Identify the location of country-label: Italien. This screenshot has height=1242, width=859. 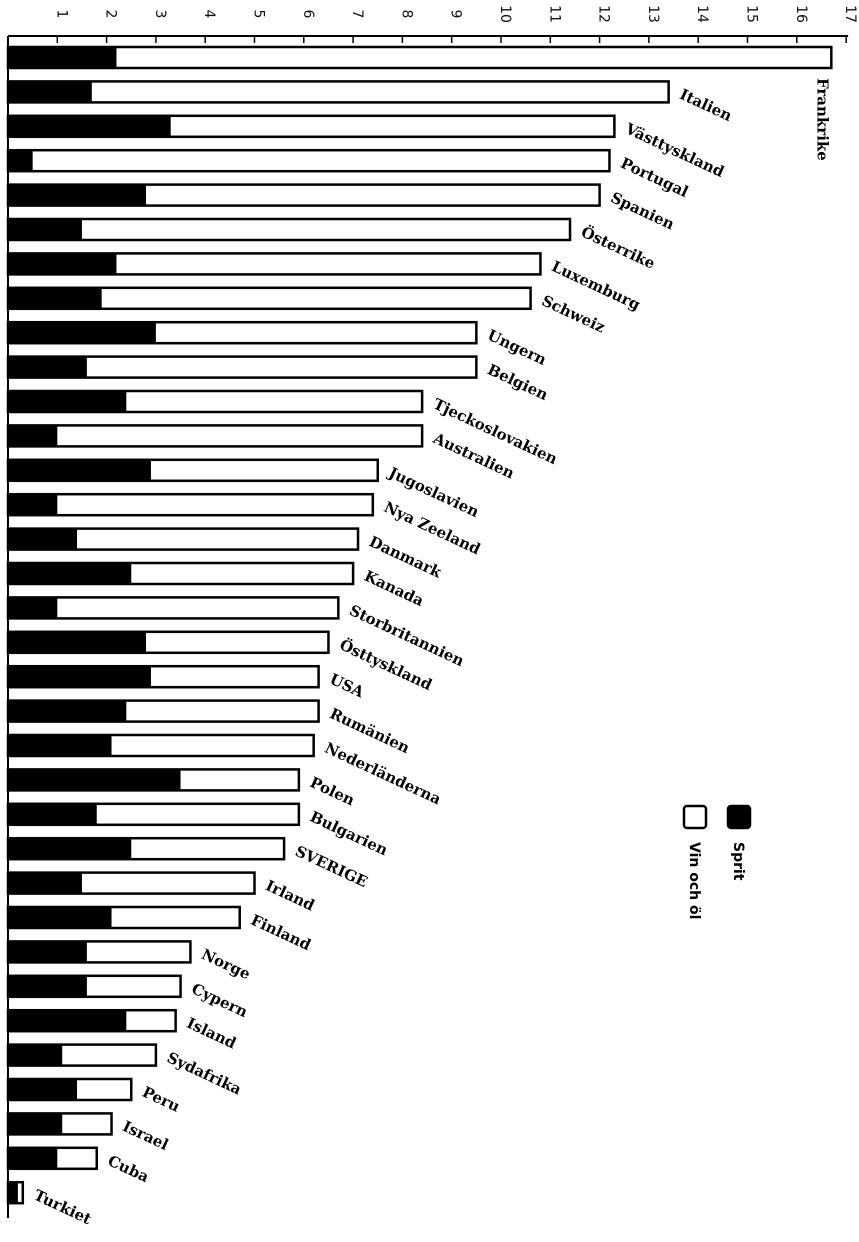
(706, 105).